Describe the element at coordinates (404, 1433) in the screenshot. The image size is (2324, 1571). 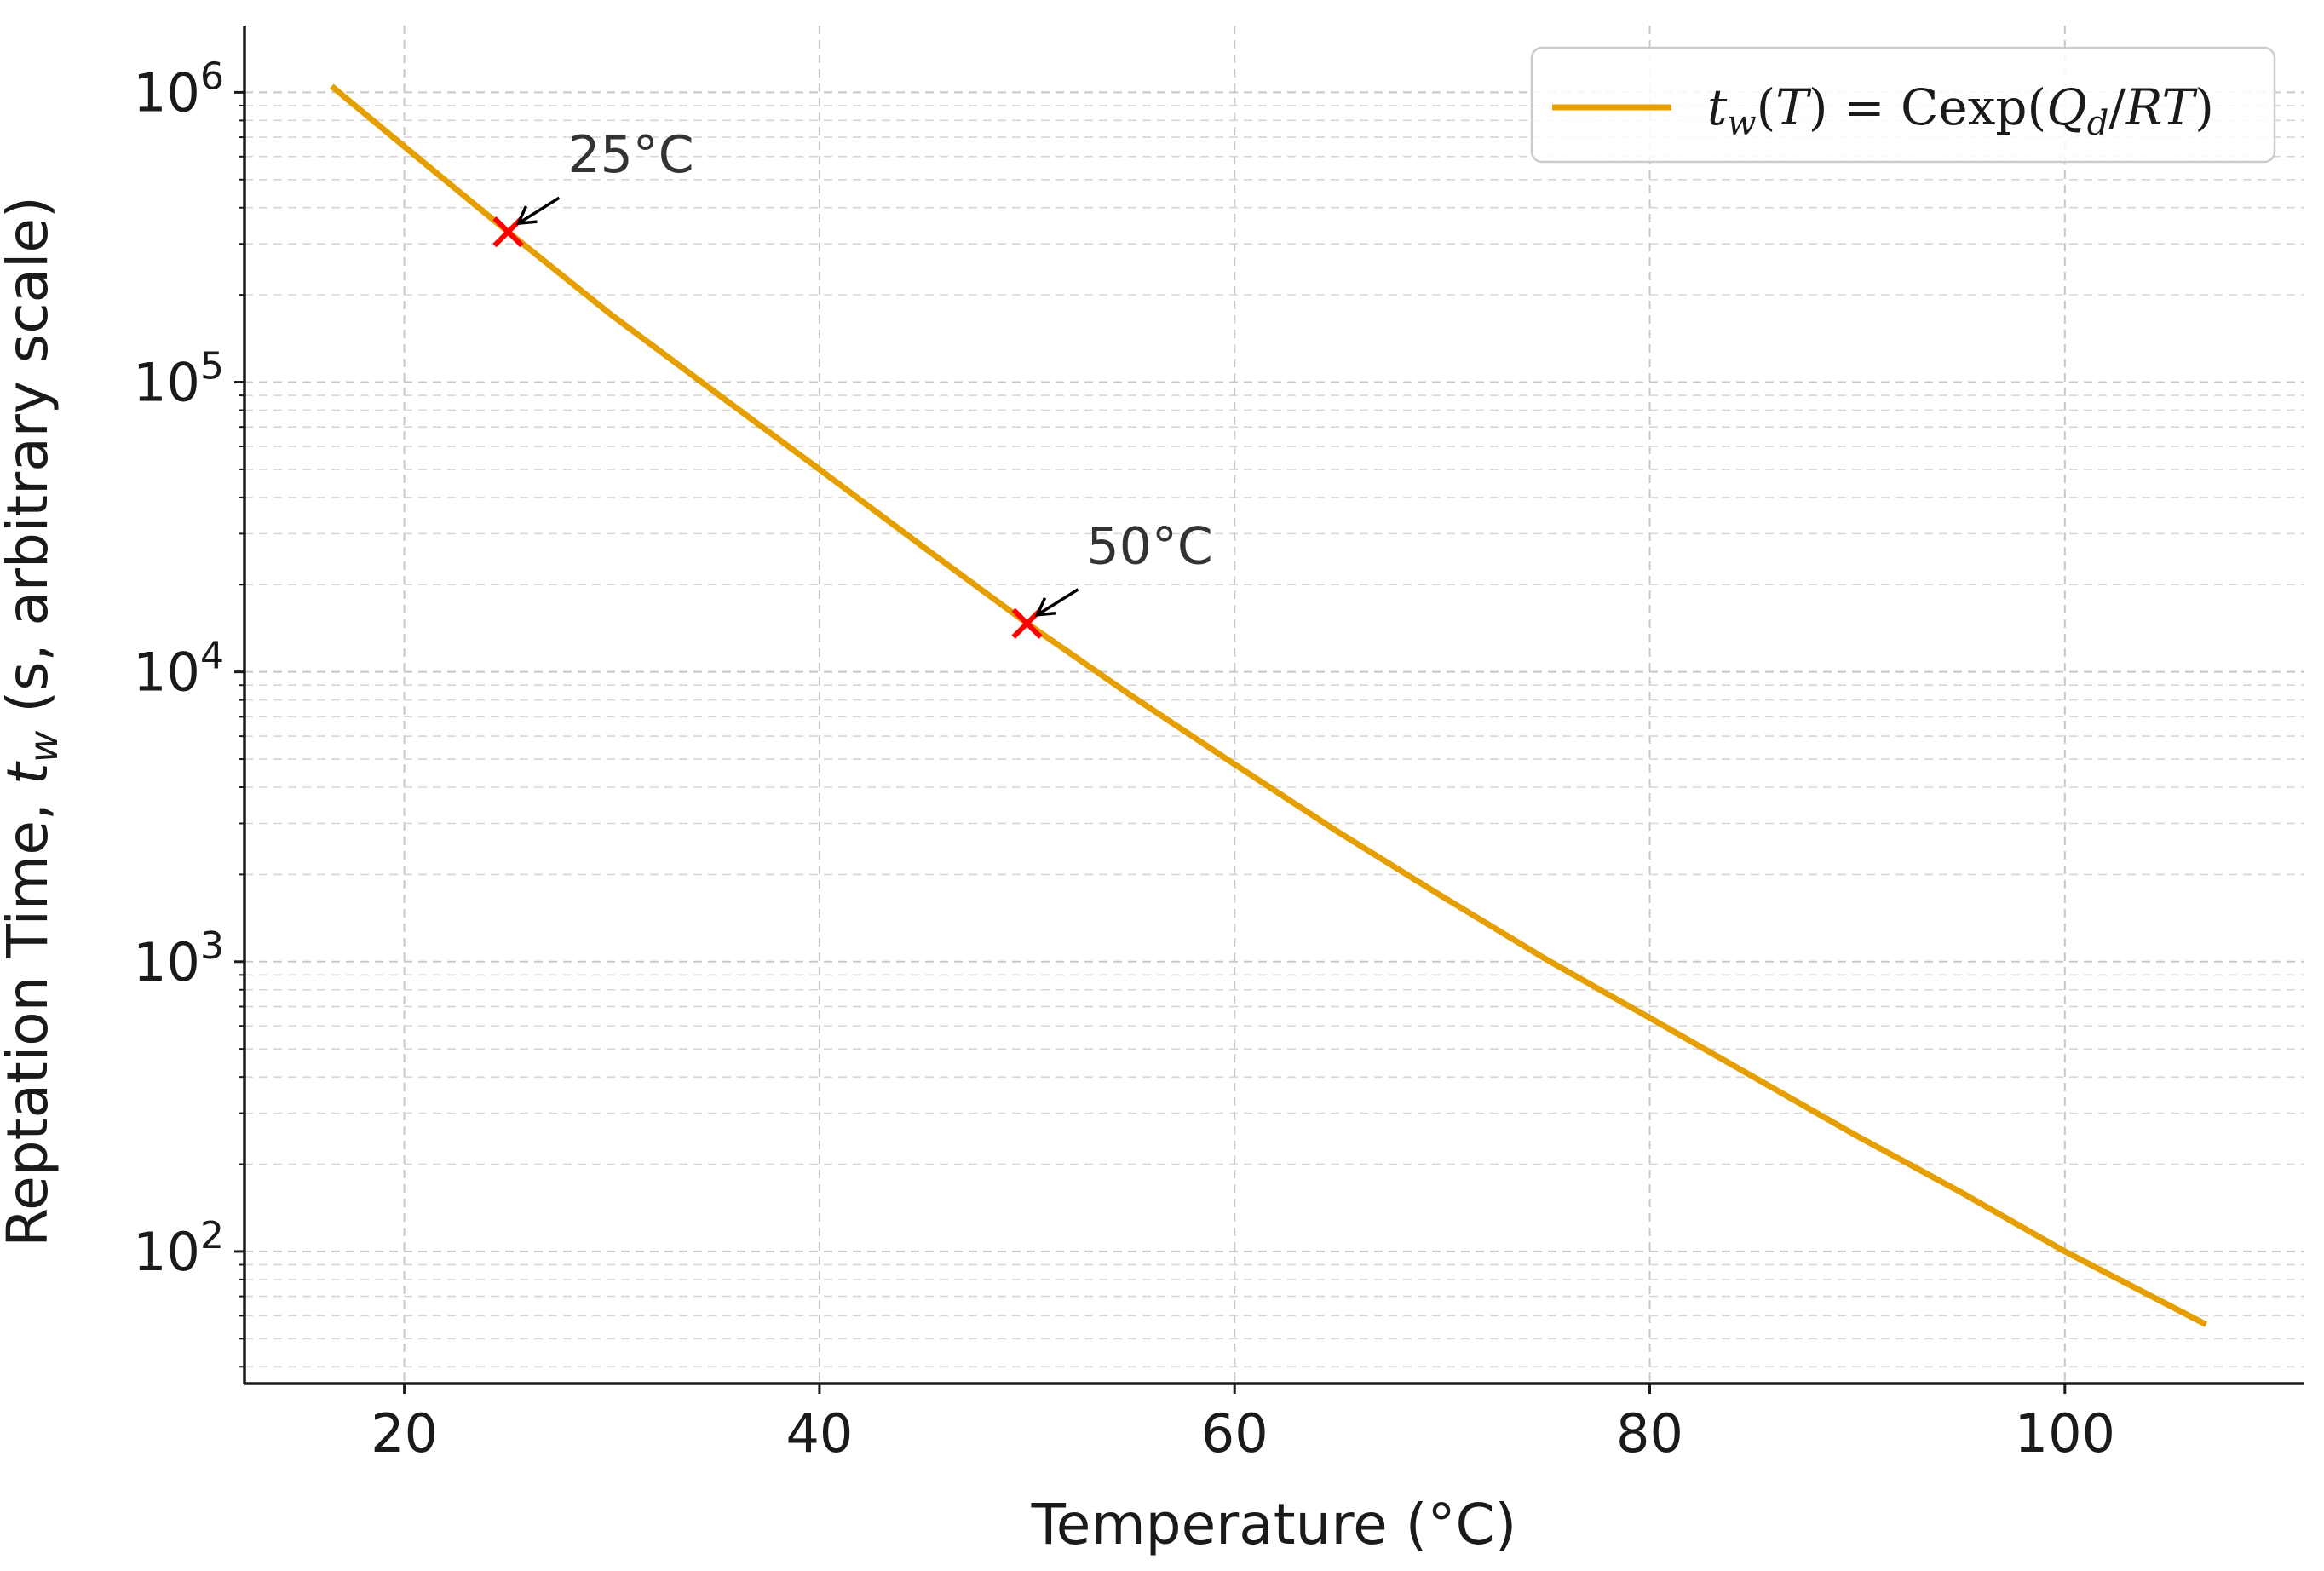
I see `x-tick-label: 20` at that location.